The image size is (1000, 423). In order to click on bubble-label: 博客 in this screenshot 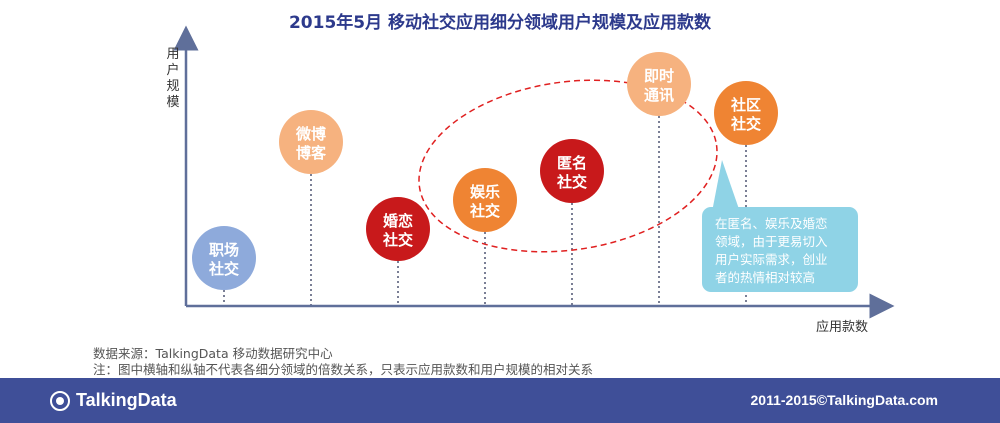, I will do `click(311, 153)`.